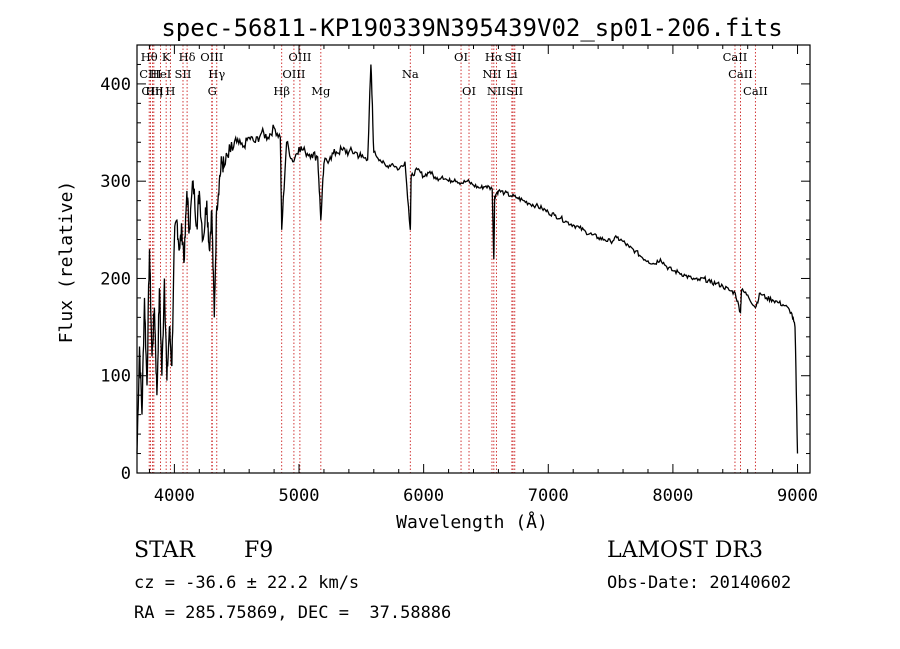 The height and width of the screenshot is (649, 900). Describe the element at coordinates (735, 57) in the screenshot. I see `line-label-25: CaII` at that location.